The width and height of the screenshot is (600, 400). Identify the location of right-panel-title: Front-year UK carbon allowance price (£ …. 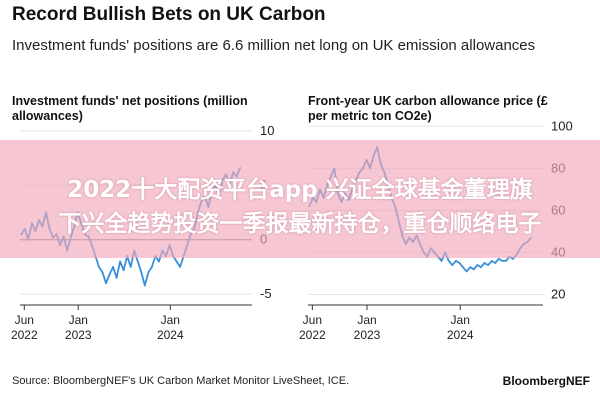
(428, 108).